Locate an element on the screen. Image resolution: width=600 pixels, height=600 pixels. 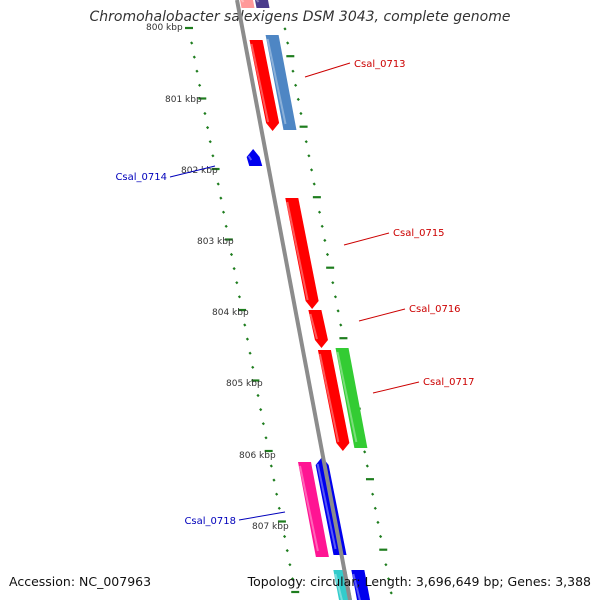
gene-label-text: Csal_0718 is located at coordinates (210, 521).